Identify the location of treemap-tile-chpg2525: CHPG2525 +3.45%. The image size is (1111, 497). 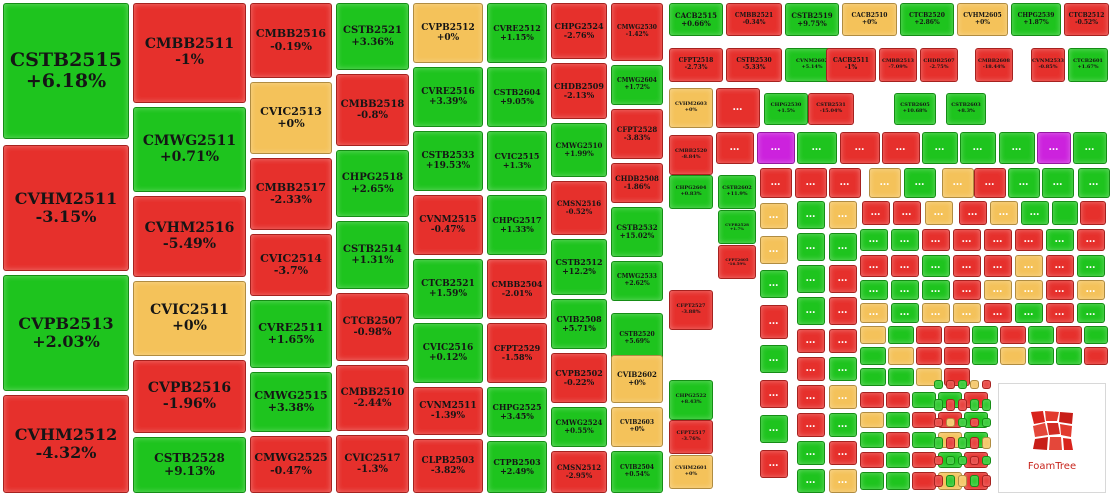
(517, 412).